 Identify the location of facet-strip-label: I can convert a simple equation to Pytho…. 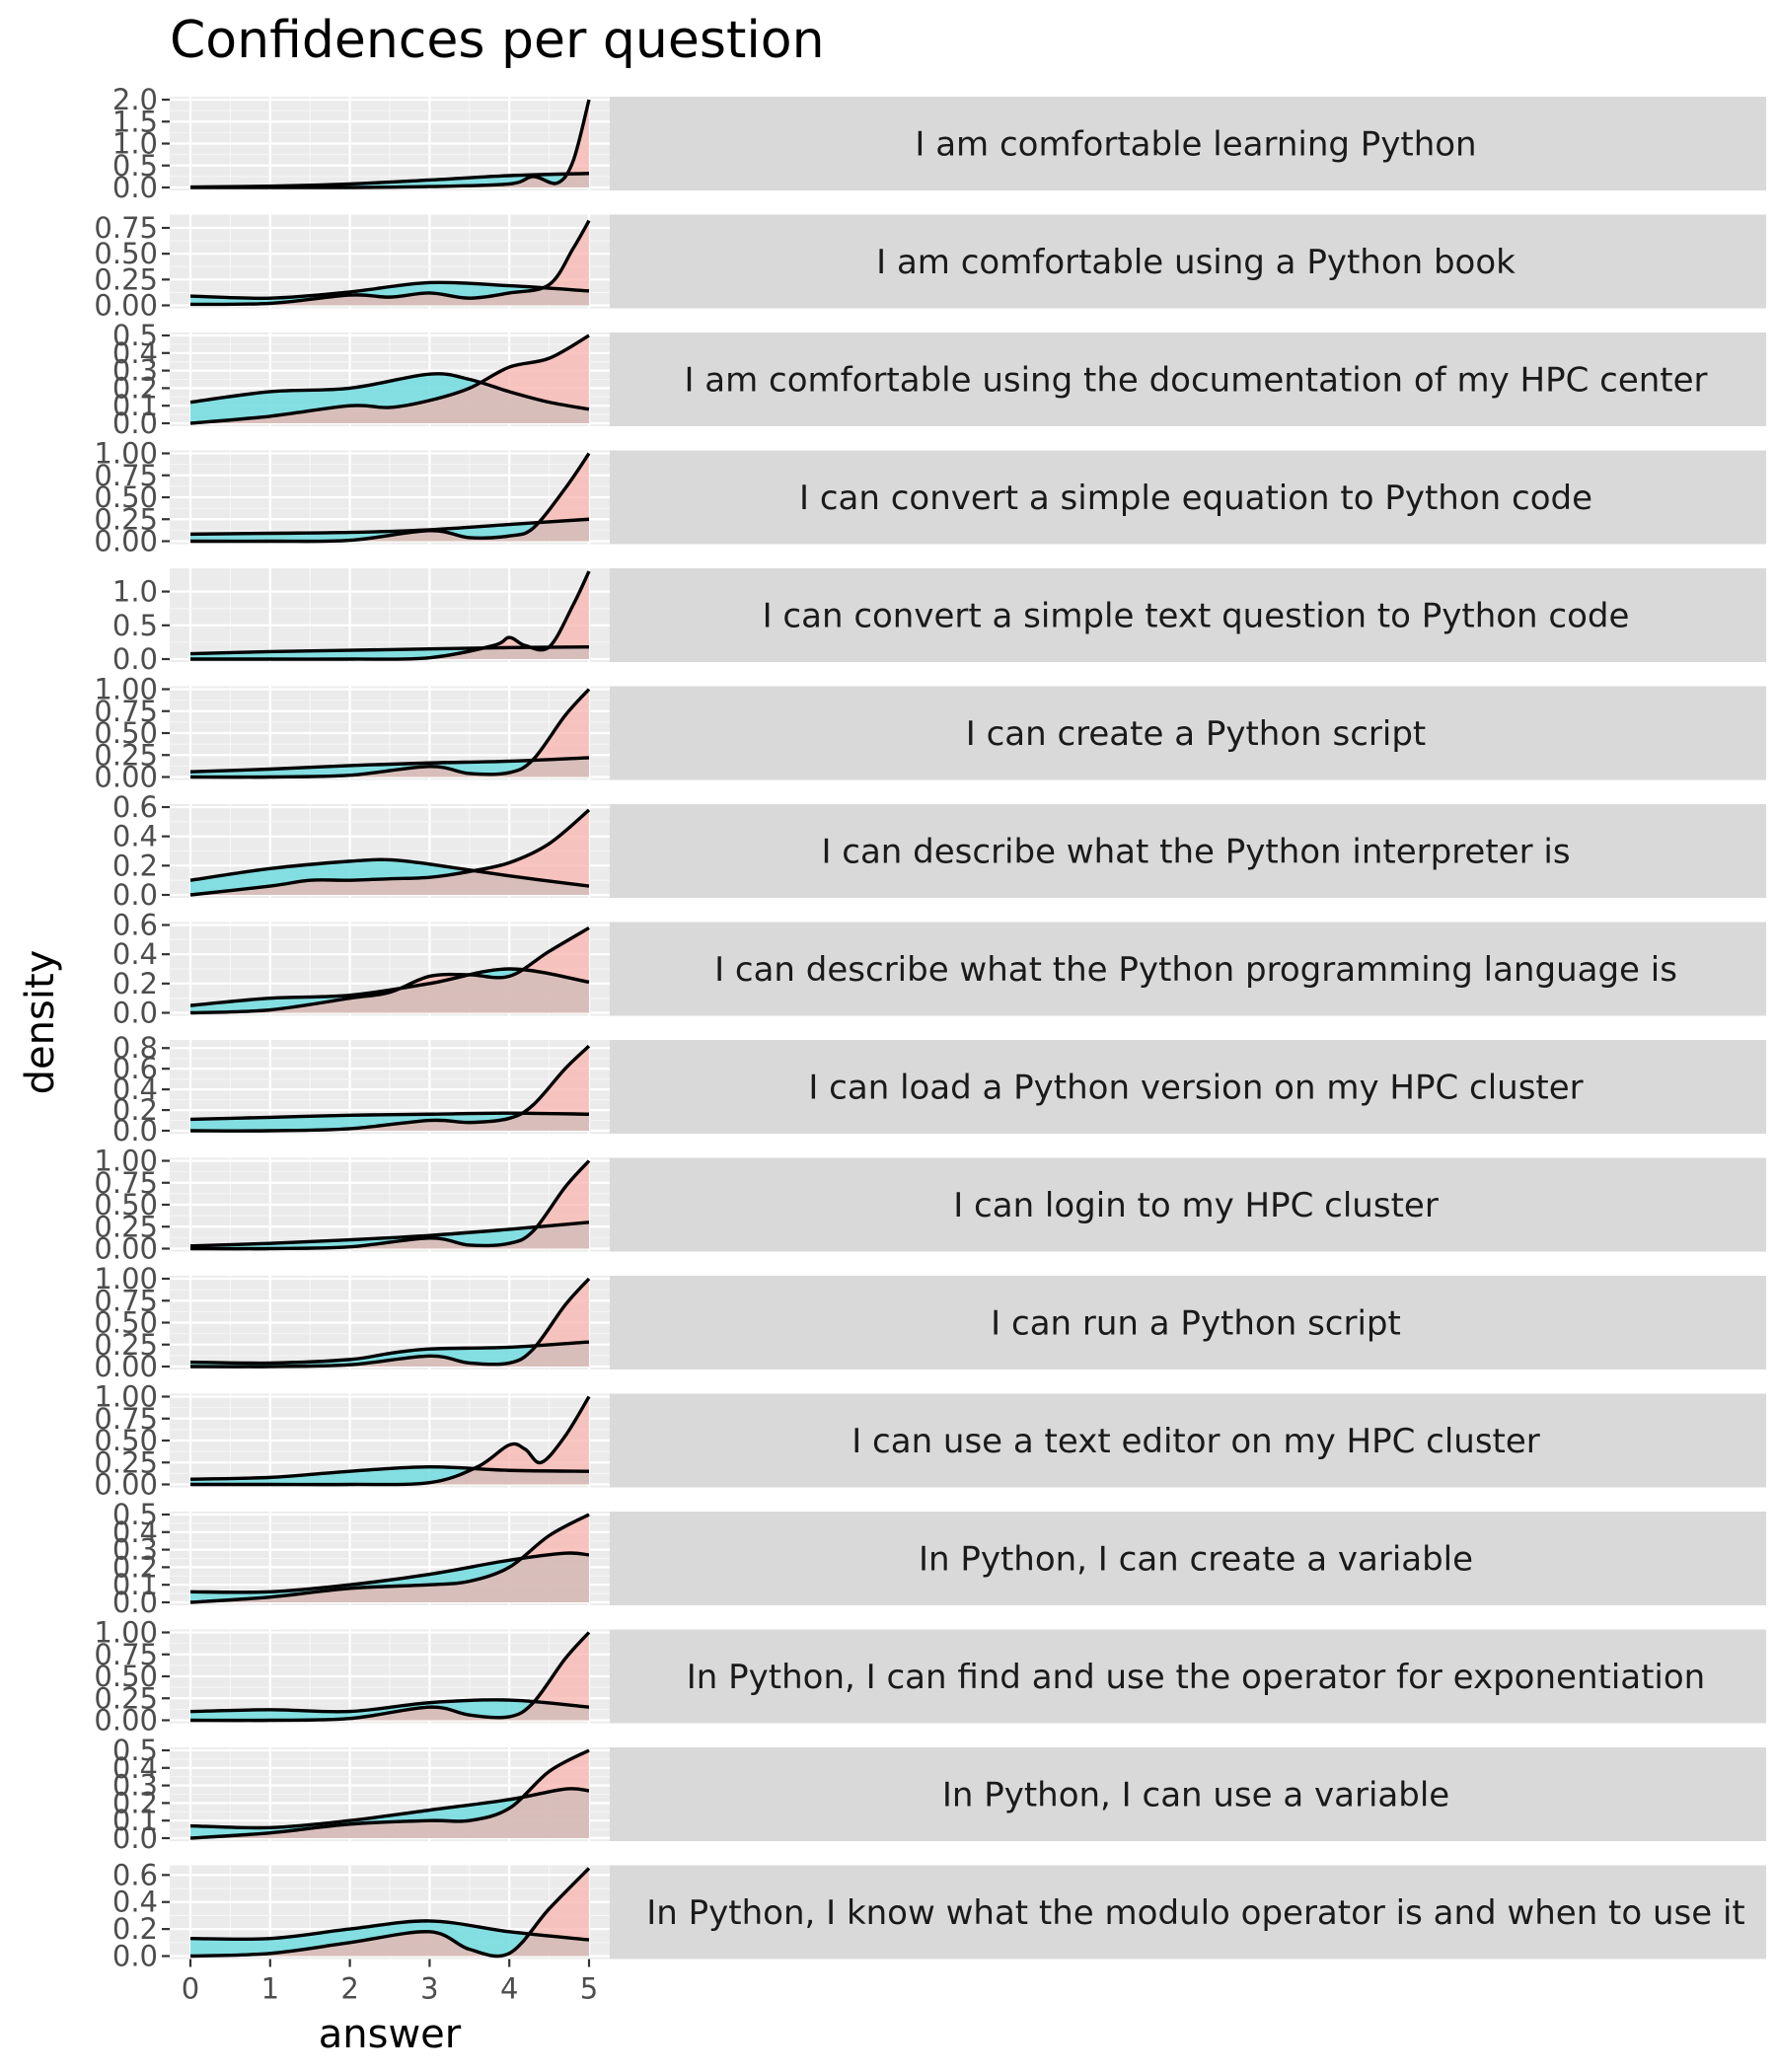
(1195, 499).